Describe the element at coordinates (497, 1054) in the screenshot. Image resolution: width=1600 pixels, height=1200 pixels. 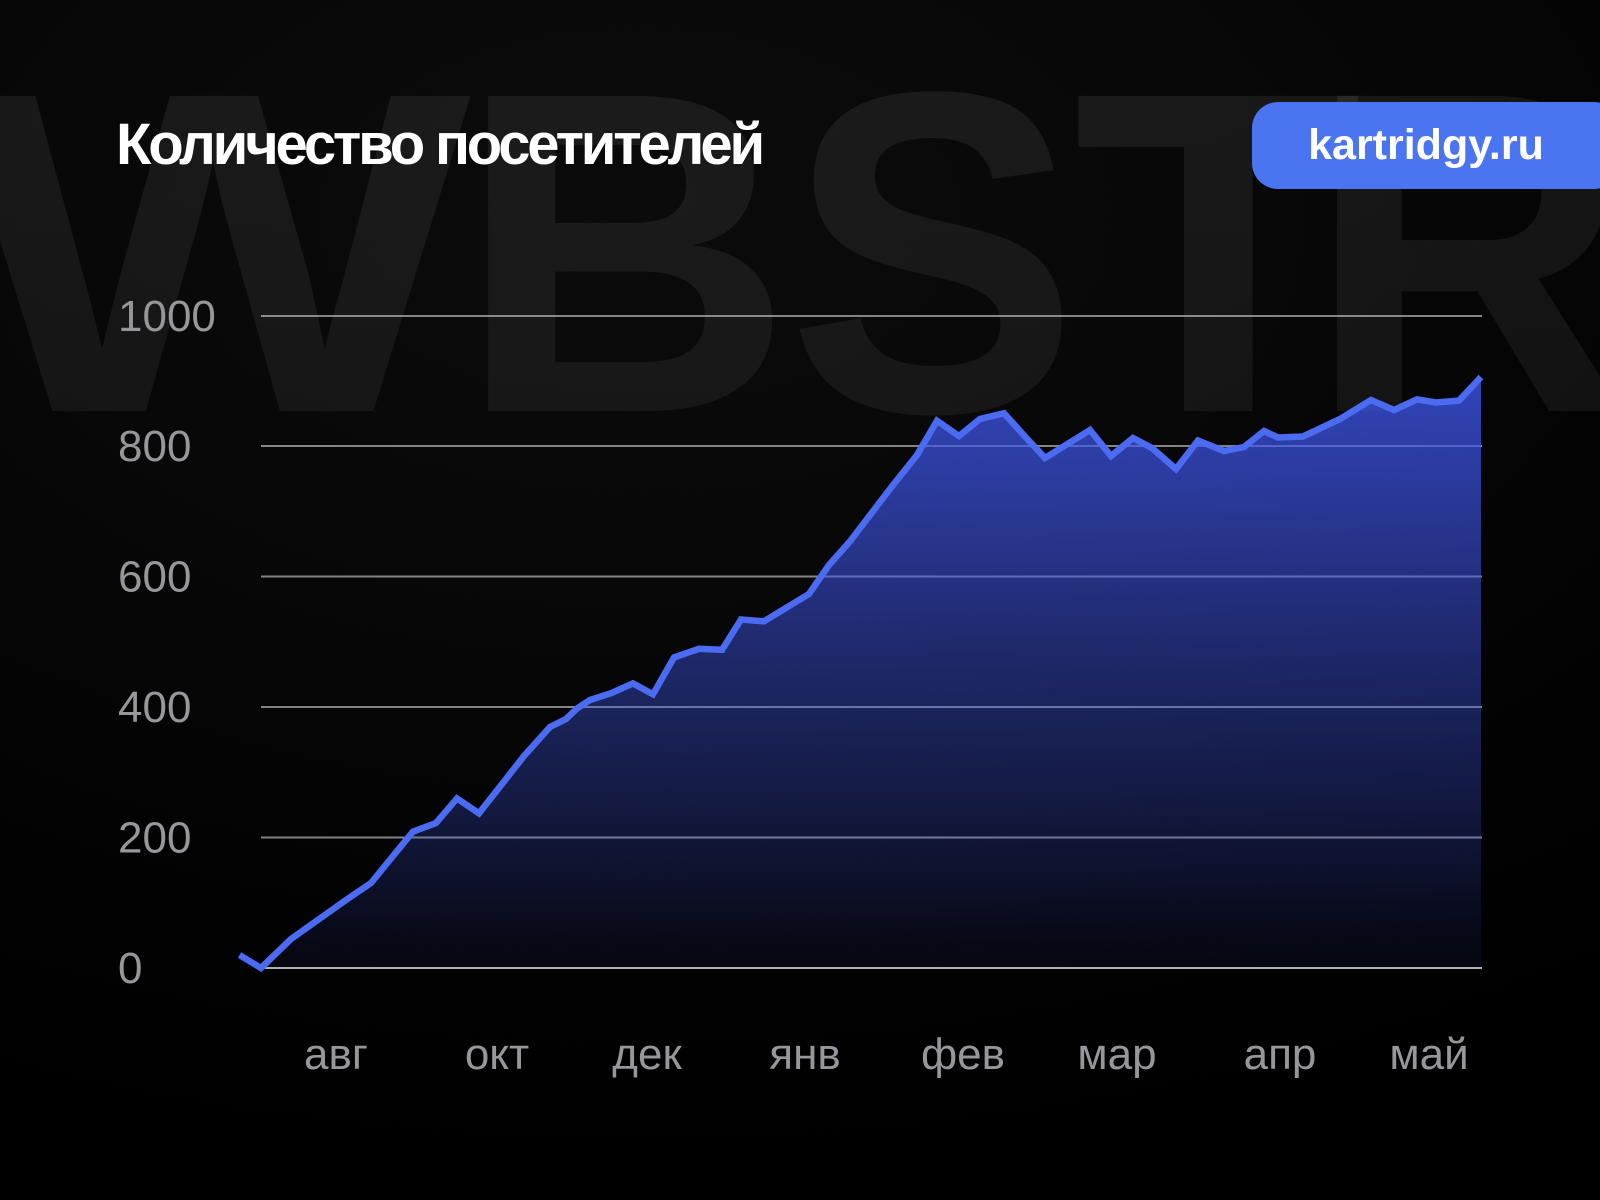
I see `svg-text: окт` at that location.